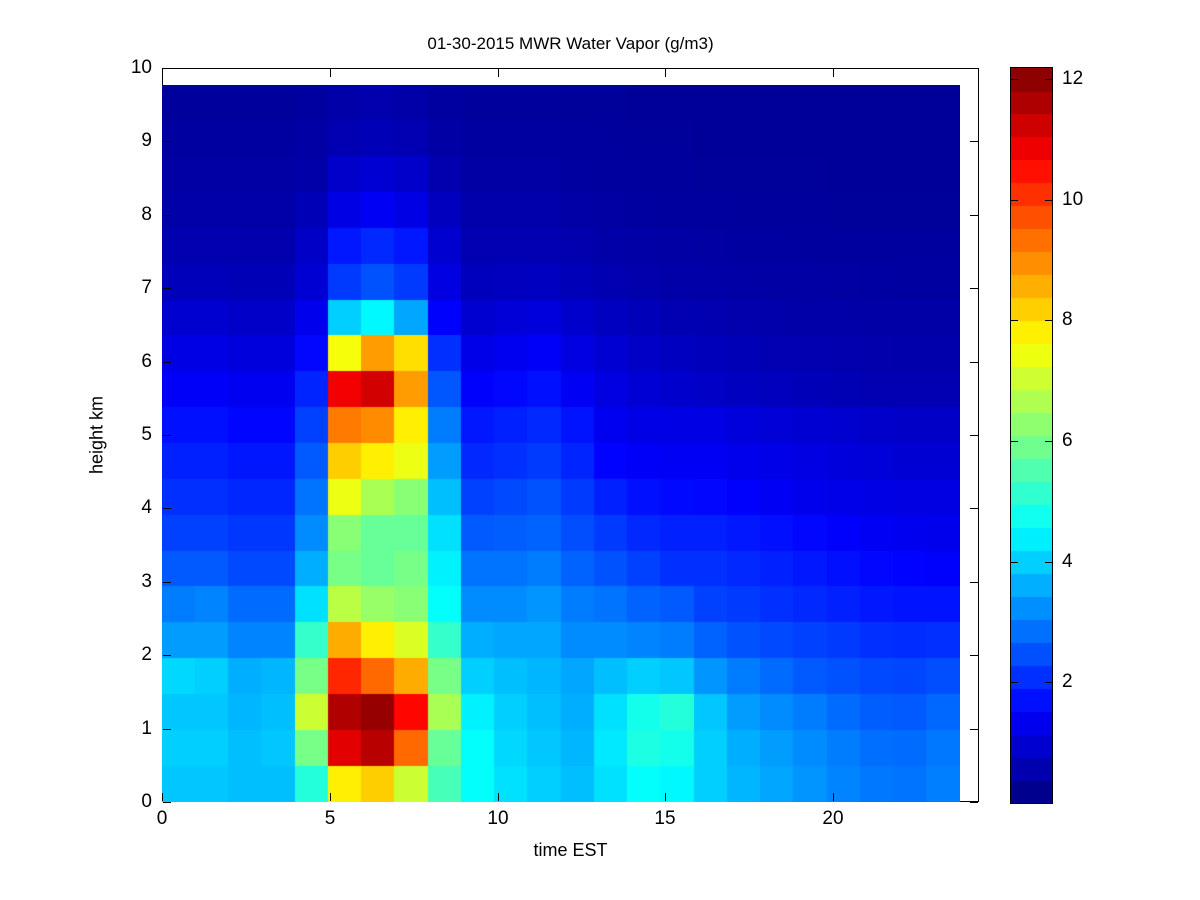 This screenshot has width=1200, height=900. Describe the element at coordinates (570, 850) in the screenshot. I see `x-axis-label: time EST` at that location.